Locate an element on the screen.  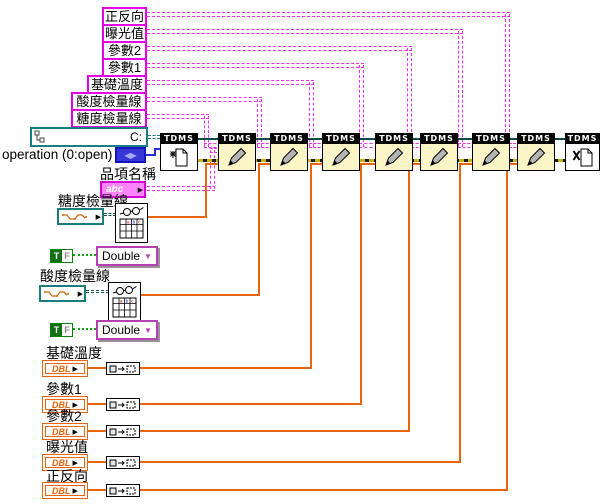
operation-enum-constant: ◀▶ is located at coordinates (130, 155).